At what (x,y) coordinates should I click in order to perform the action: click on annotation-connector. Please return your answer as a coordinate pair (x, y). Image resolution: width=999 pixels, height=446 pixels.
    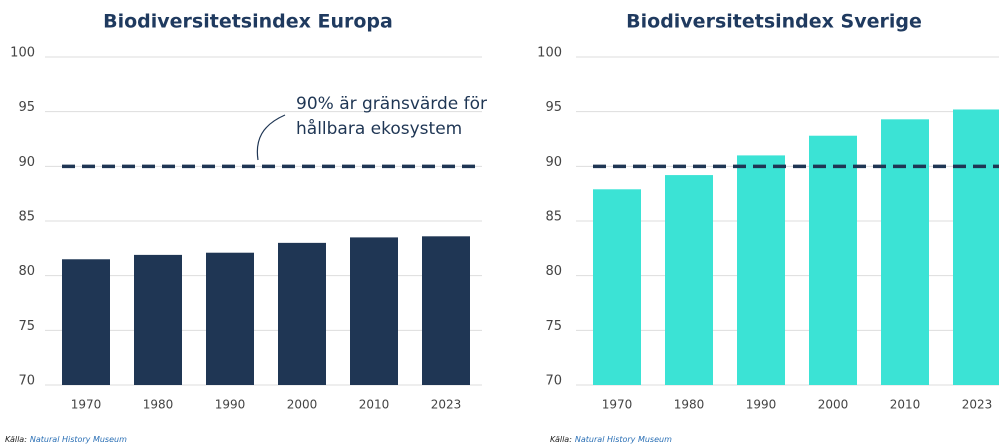
    Looking at the image, I should click on (271, 137).